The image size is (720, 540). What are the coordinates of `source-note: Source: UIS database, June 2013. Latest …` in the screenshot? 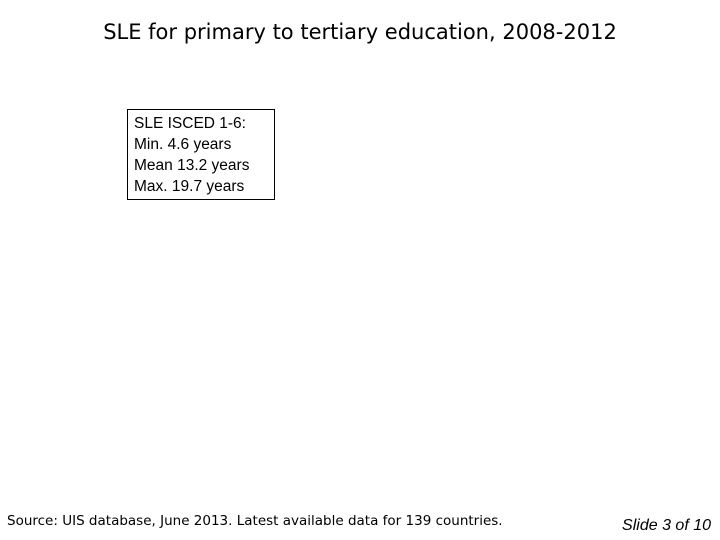 It's located at (255, 521).